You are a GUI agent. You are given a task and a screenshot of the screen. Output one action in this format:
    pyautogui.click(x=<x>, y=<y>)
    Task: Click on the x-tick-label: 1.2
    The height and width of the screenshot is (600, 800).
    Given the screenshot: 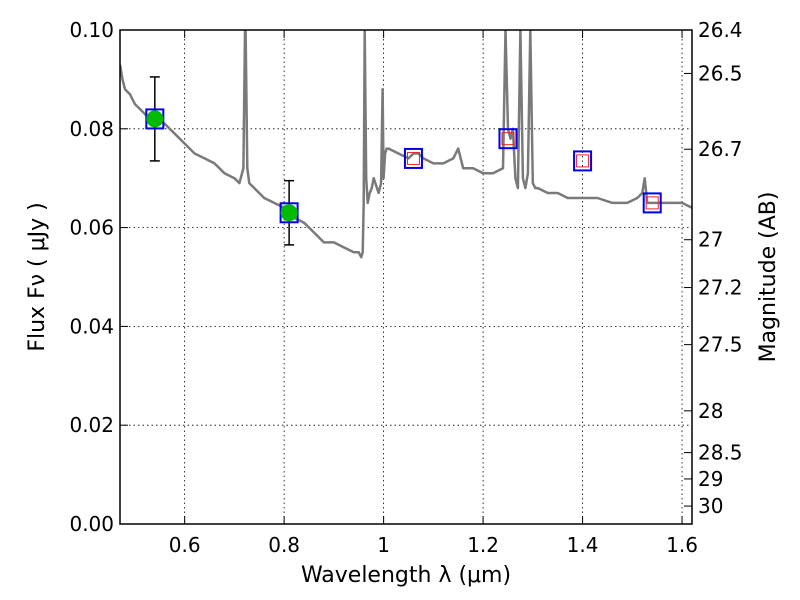 What is the action you would take?
    pyautogui.click(x=483, y=545)
    